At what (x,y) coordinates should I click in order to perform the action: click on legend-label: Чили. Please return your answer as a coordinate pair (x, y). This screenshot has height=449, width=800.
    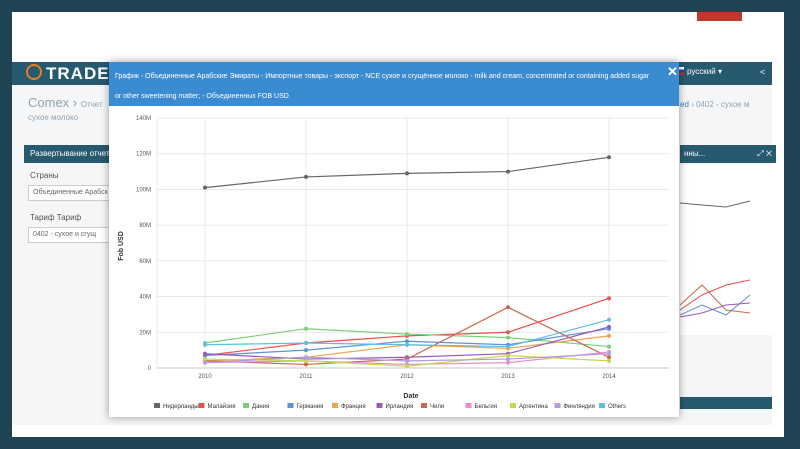
    Looking at the image, I should click on (437, 407).